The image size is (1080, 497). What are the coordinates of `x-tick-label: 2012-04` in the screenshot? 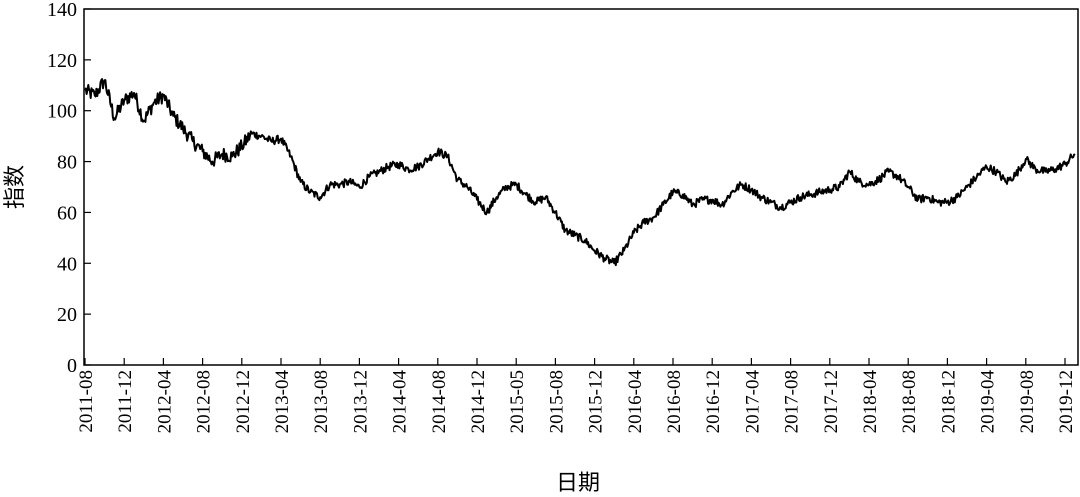 It's located at (164, 402).